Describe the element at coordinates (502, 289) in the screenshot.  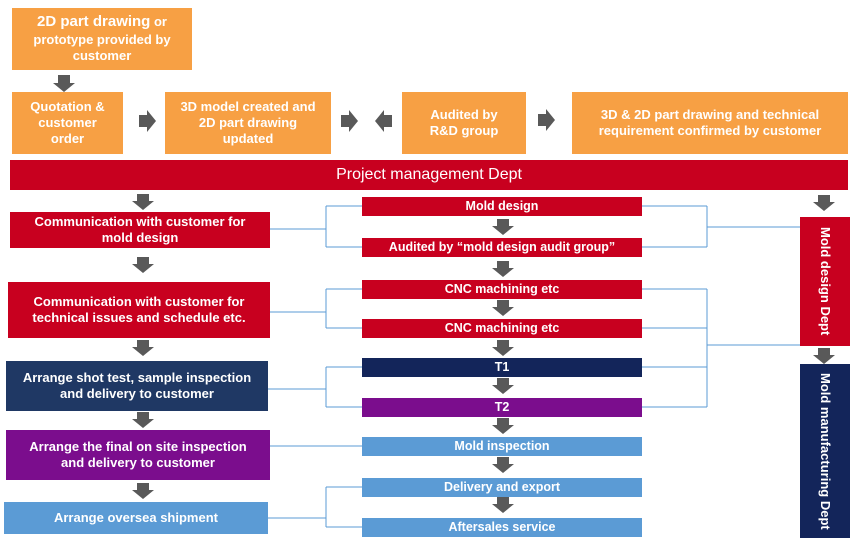
I see `cnc-step-1: CNC machining etc` at that location.